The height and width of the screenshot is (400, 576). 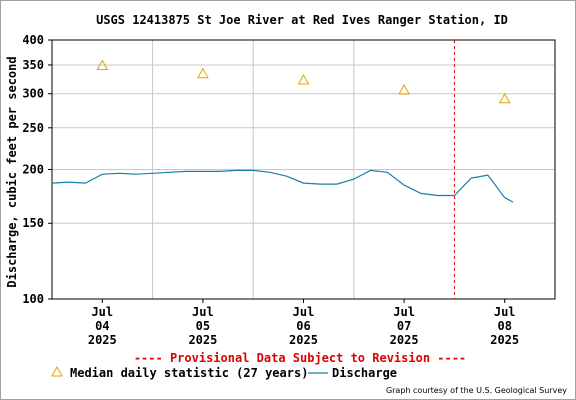 I want to click on x-tick-label: 04, so click(x=102, y=326).